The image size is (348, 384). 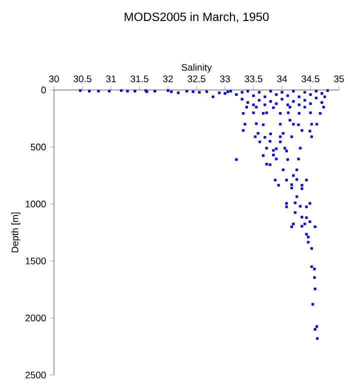 I want to click on chart-title: MODS2005 in March, 1950, so click(x=196, y=17).